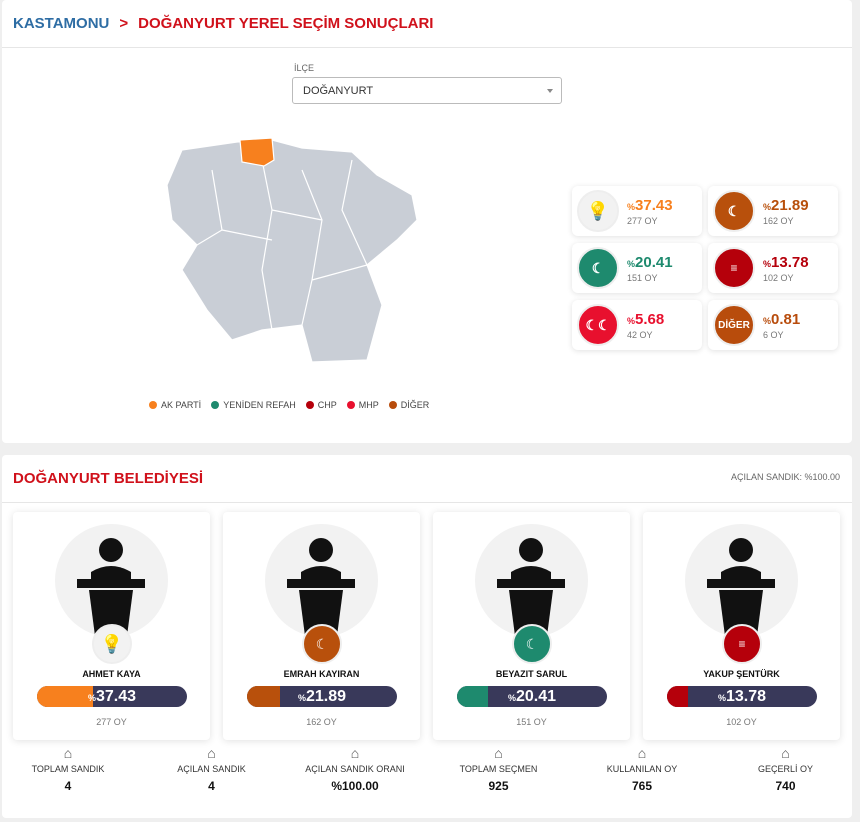  What do you see at coordinates (790, 262) in the screenshot?
I see `party-percent: 13.78` at bounding box center [790, 262].